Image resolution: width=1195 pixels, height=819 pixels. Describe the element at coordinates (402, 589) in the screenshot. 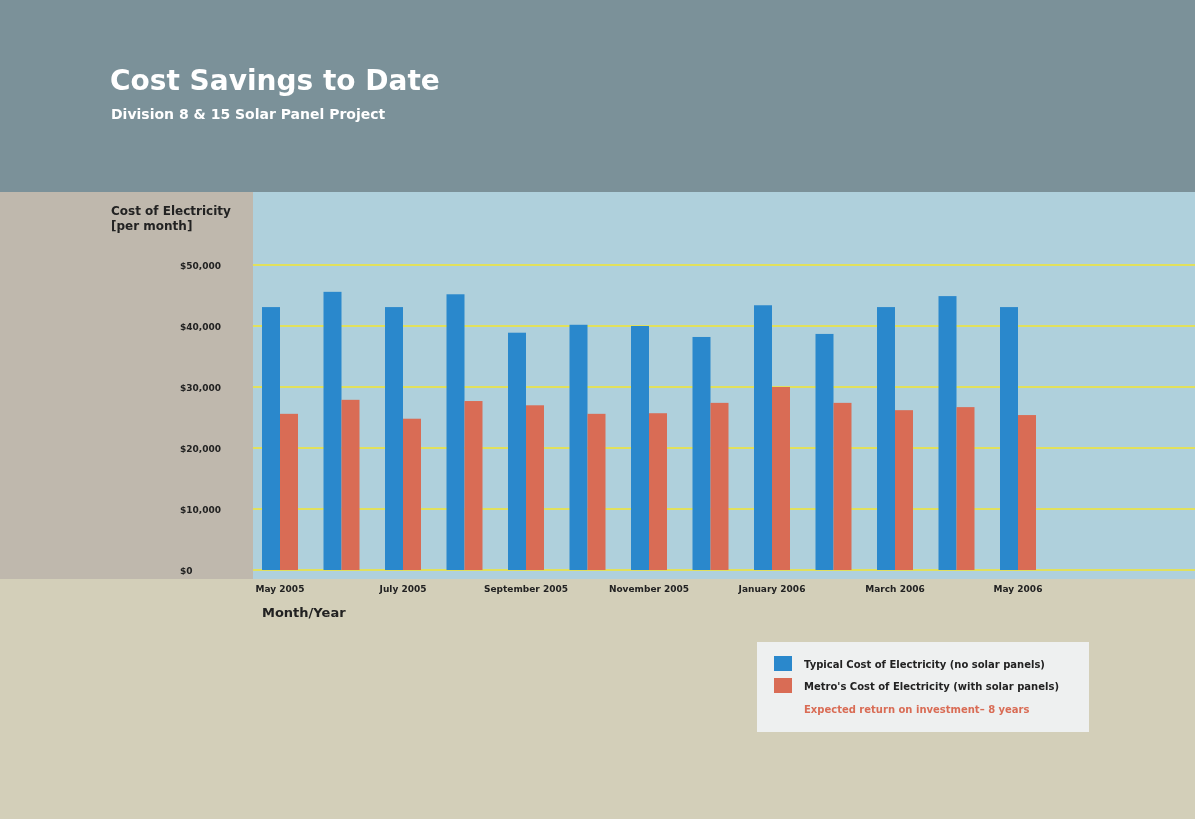

I see `x-tick-label: July 2005` at that location.